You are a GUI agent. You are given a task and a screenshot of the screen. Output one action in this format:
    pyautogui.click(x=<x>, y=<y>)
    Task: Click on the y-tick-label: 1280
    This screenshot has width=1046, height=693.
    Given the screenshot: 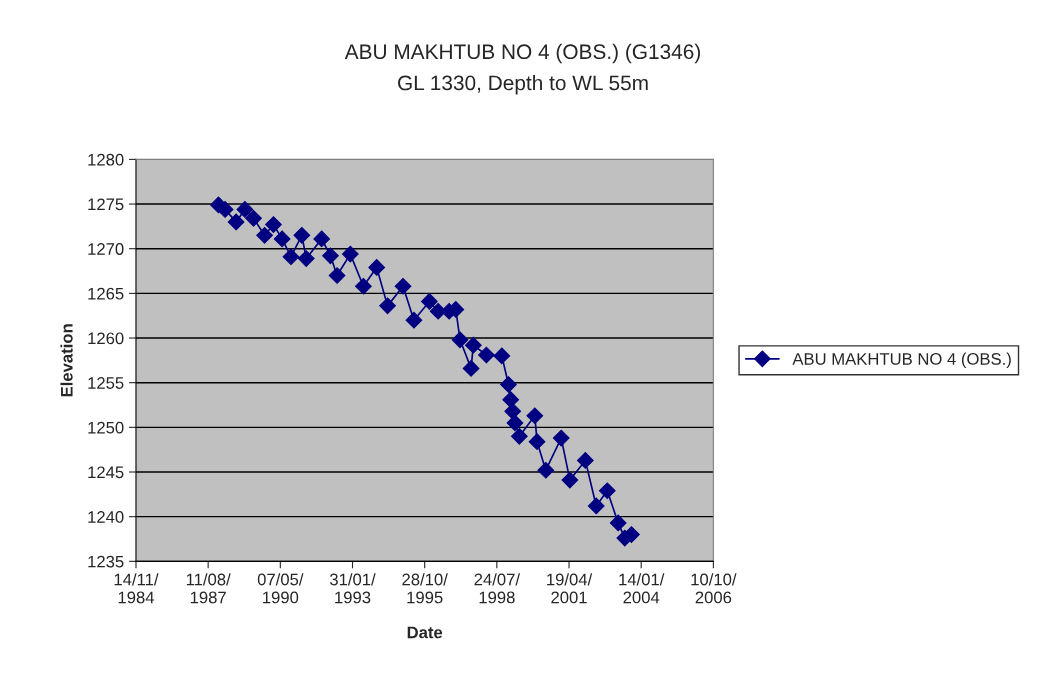 What is the action you would take?
    pyautogui.click(x=106, y=159)
    